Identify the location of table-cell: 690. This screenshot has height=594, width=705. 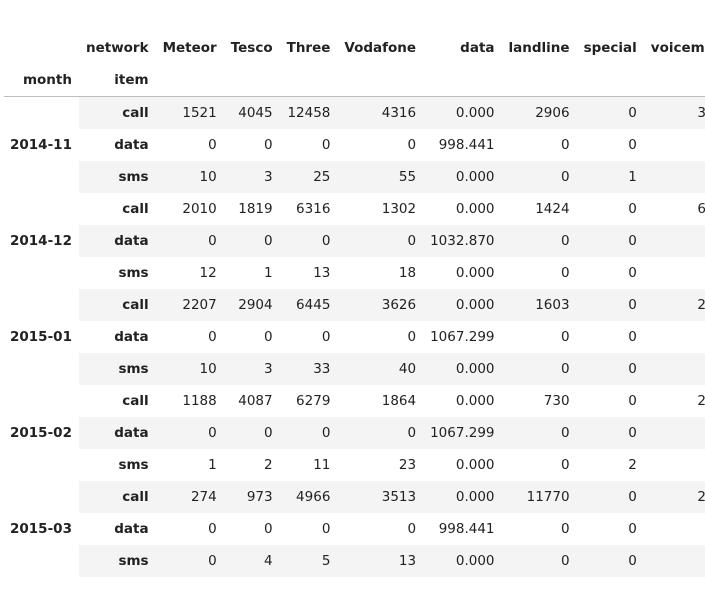
(701, 209).